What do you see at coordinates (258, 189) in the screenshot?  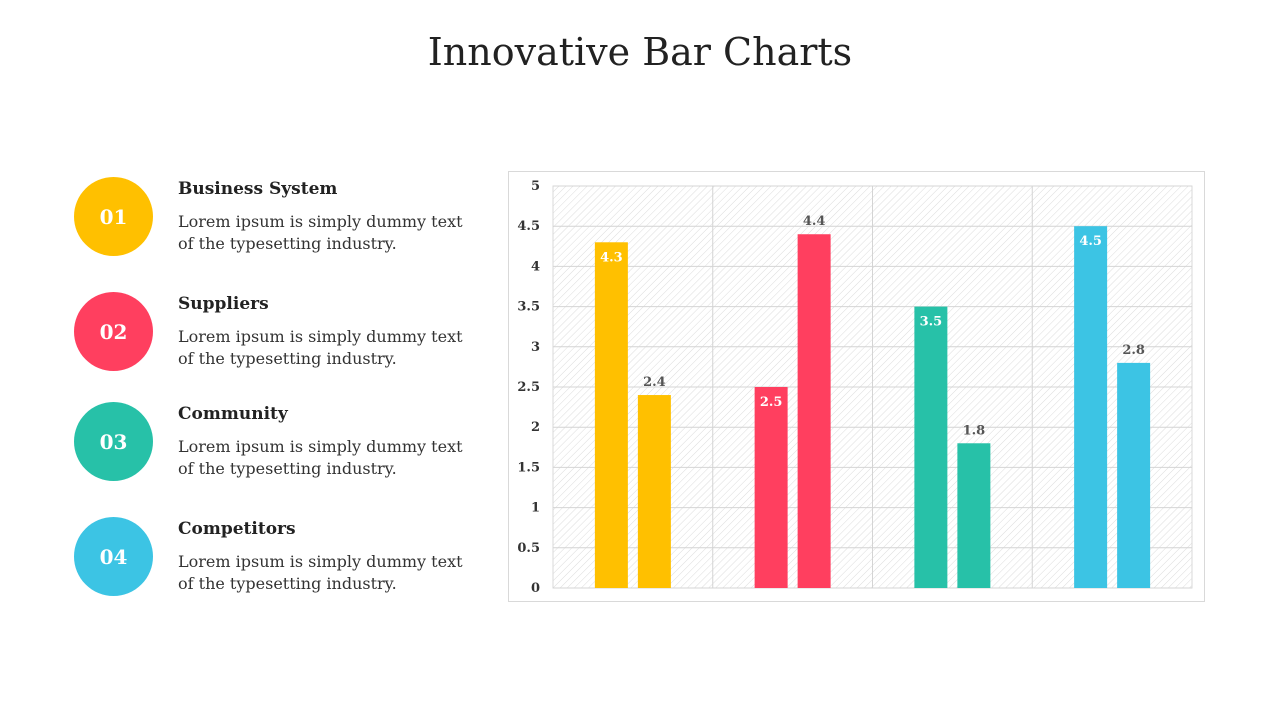 I see `item-title: Business System` at bounding box center [258, 189].